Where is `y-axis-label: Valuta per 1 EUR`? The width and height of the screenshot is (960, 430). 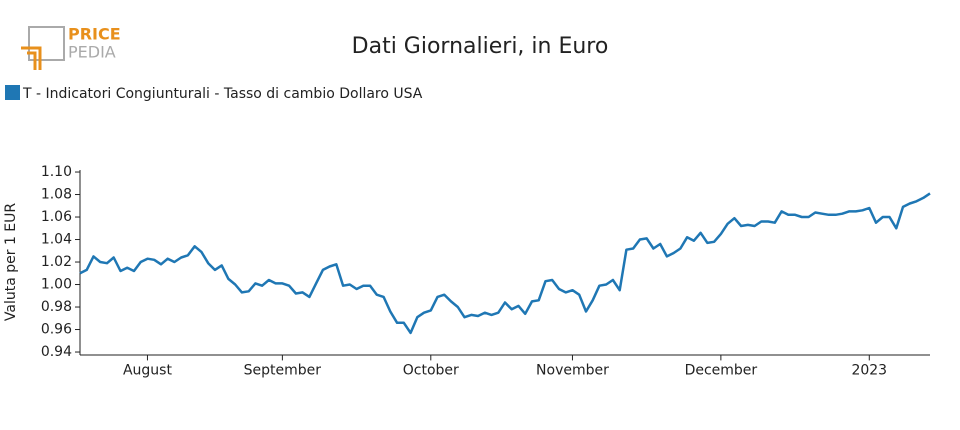
y-axis-label: Valuta per 1 EUR is located at coordinates (11, 262).